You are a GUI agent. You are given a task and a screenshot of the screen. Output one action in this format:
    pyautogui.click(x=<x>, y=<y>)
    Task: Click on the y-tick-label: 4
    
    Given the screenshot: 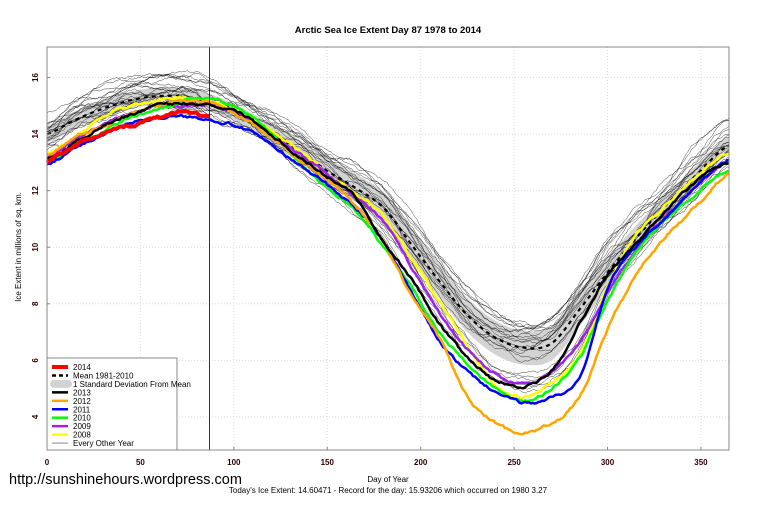 What is the action you would take?
    pyautogui.click(x=35, y=416)
    